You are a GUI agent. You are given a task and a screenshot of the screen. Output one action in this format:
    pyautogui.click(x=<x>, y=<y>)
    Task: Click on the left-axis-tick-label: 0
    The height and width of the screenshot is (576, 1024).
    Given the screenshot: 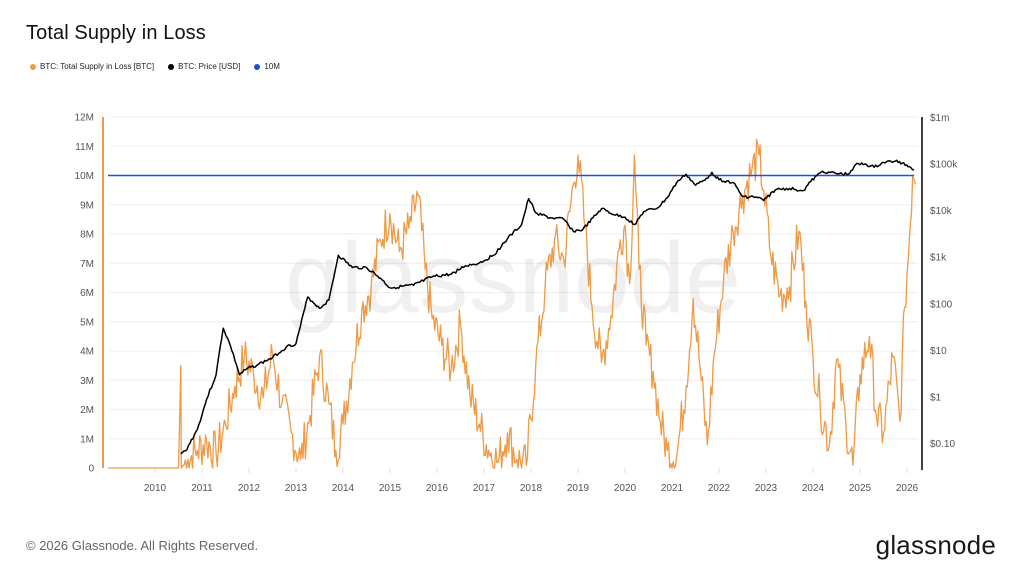 What is the action you would take?
    pyautogui.click(x=91, y=469)
    